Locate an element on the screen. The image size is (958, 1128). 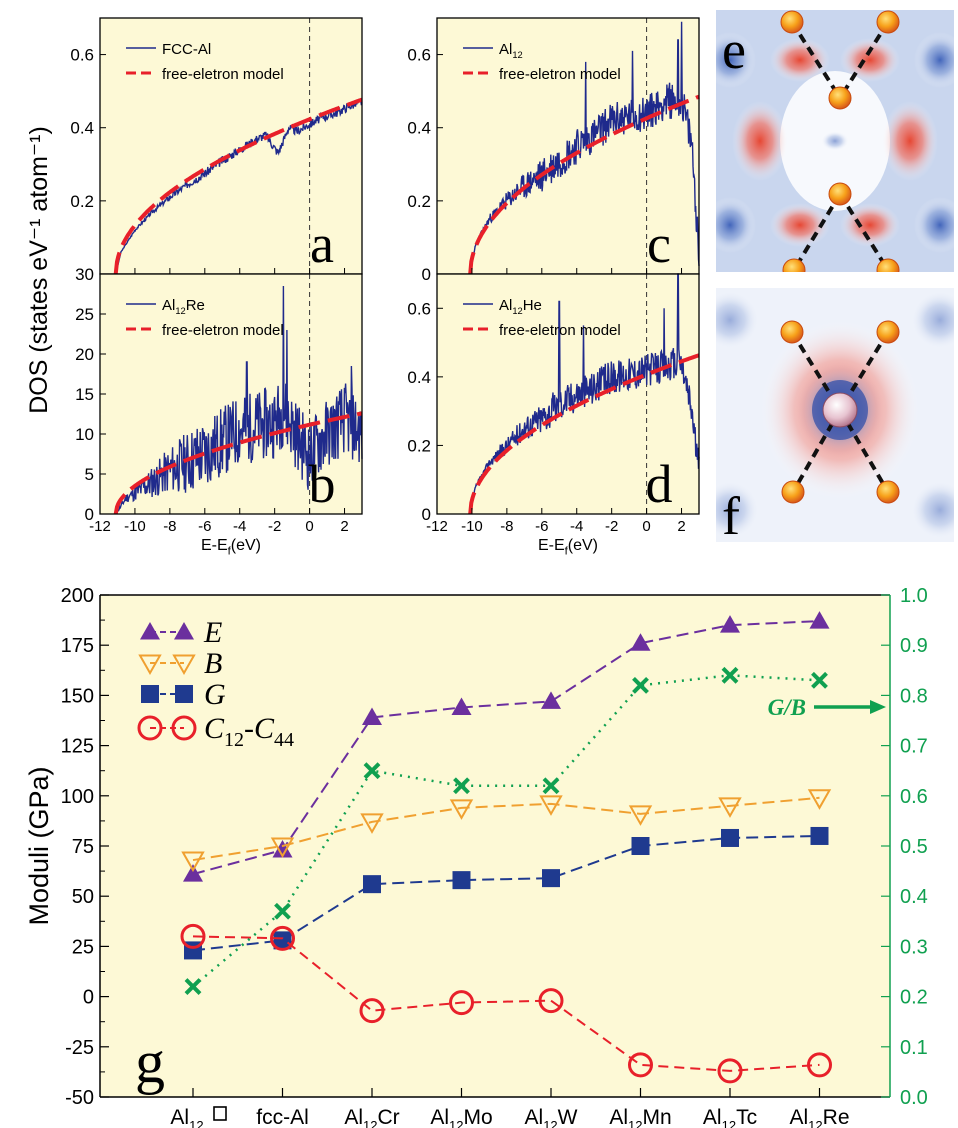
x-tick-label: -6 is located at coordinates (541, 526).